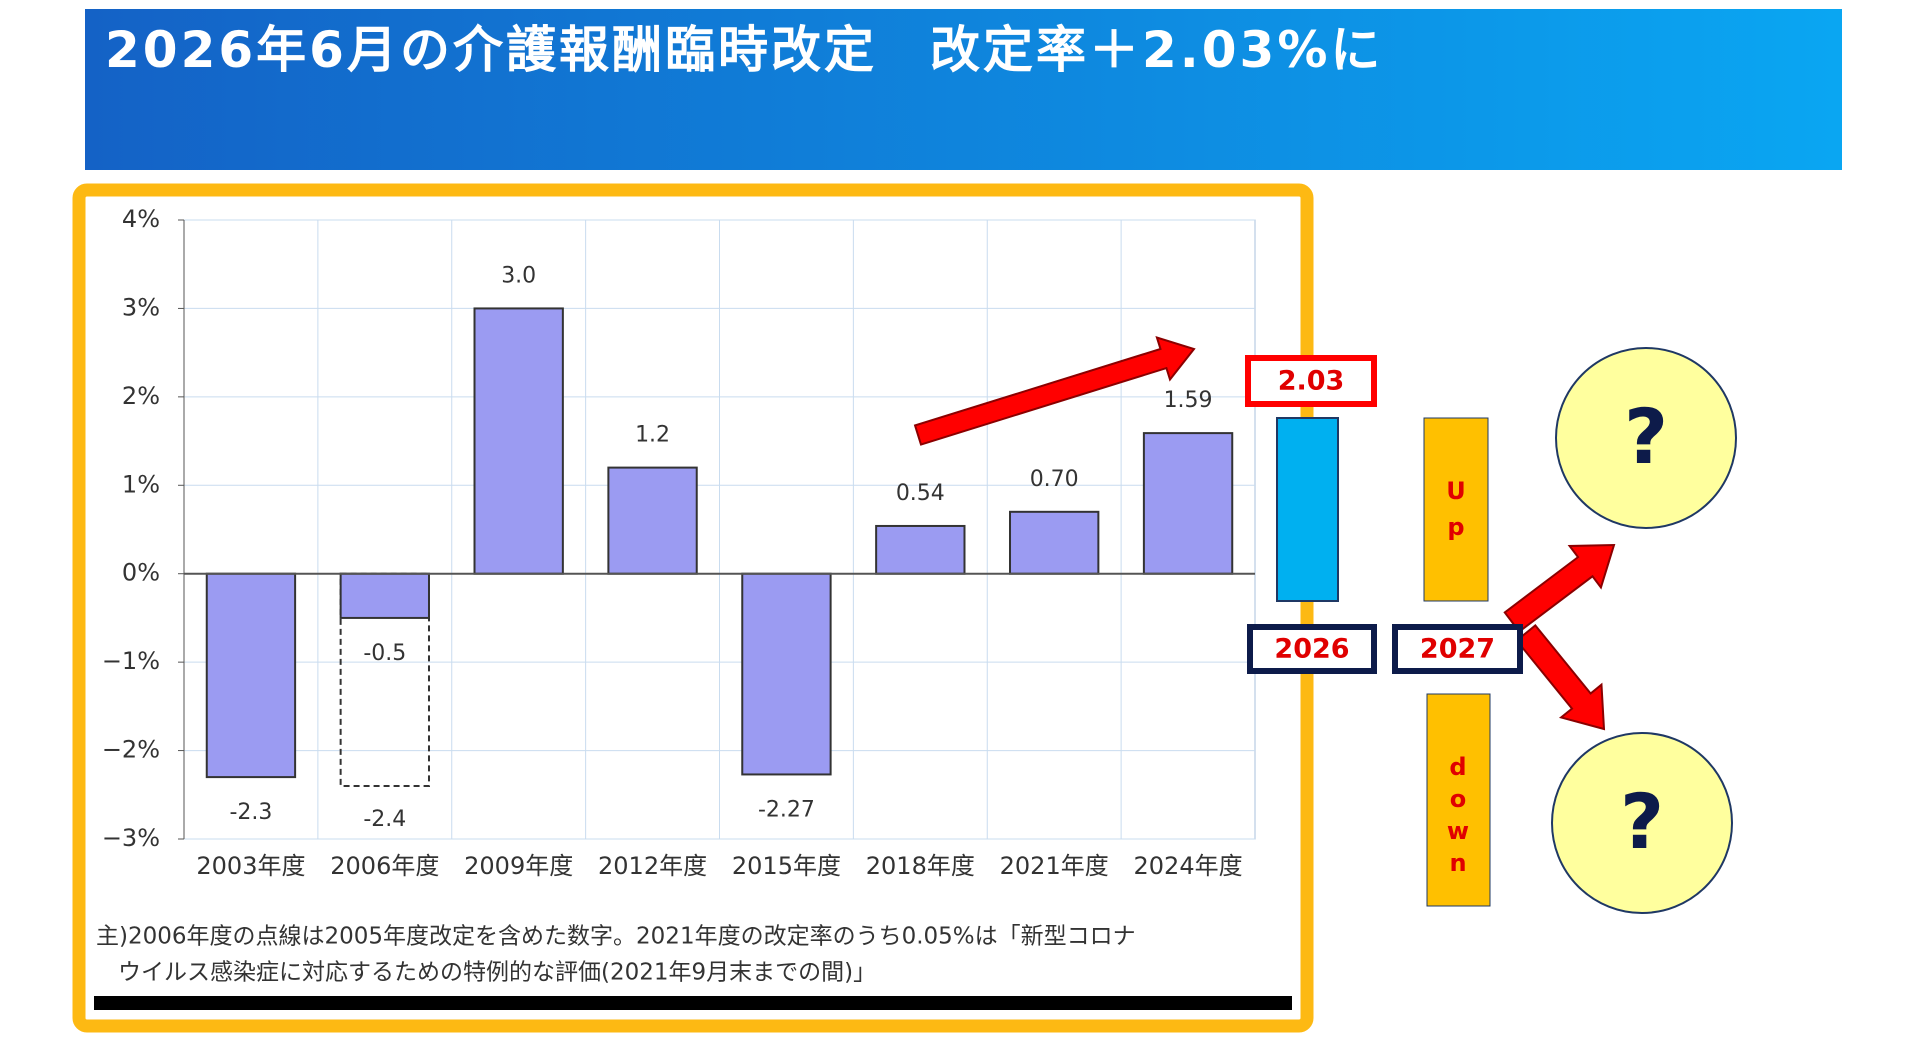 The width and height of the screenshot is (1920, 1047). What do you see at coordinates (250, 812) in the screenshot?
I see `value-label: -2.3` at bounding box center [250, 812].